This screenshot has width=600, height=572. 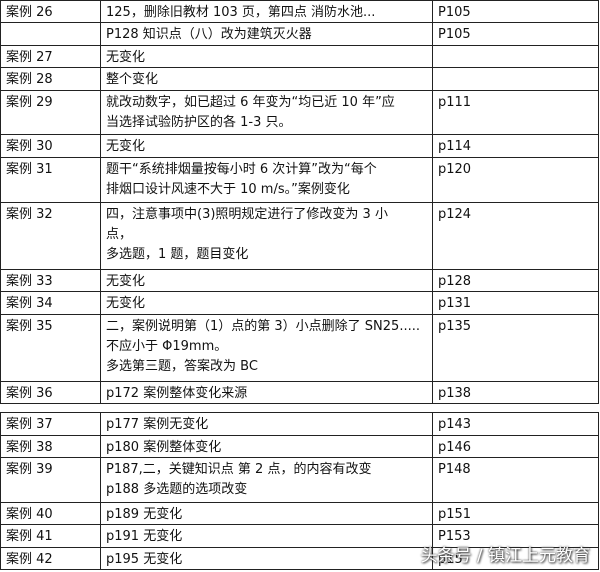 What do you see at coordinates (250, 102) in the screenshot?
I see `content-line: 就改动数字，如已超过 6 年变为“均已近 10 年”应` at bounding box center [250, 102].